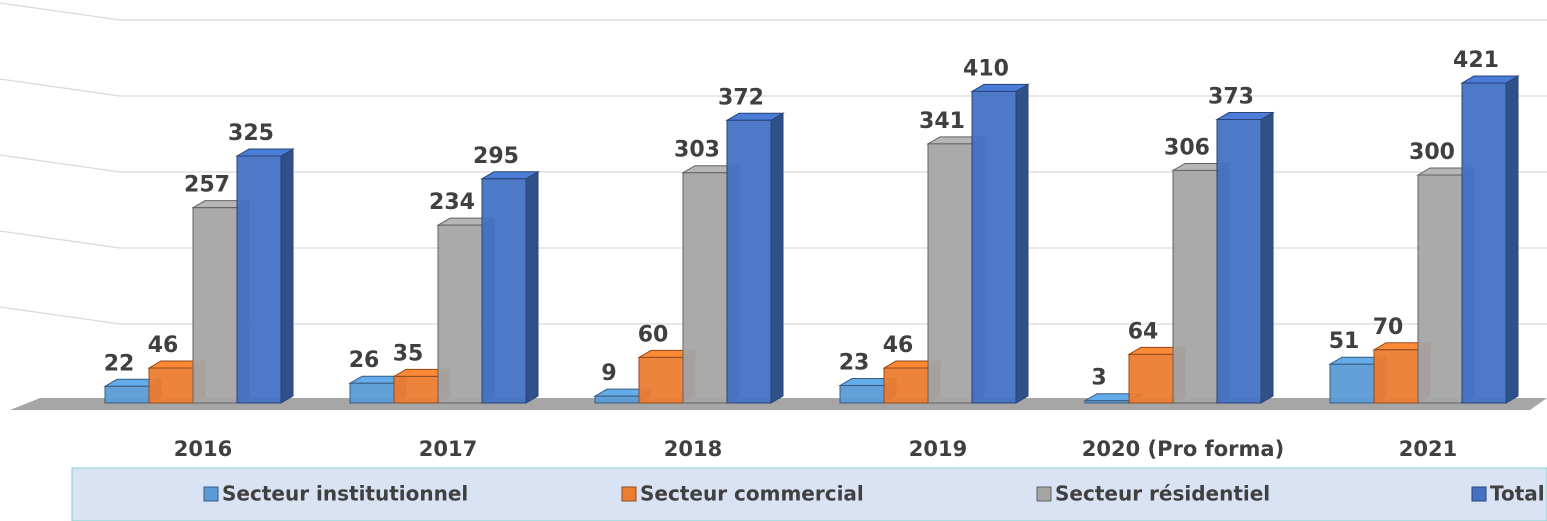 This screenshot has height=521, width=1547. What do you see at coordinates (693, 449) in the screenshot?
I see `x-tick-label: 2018` at bounding box center [693, 449].